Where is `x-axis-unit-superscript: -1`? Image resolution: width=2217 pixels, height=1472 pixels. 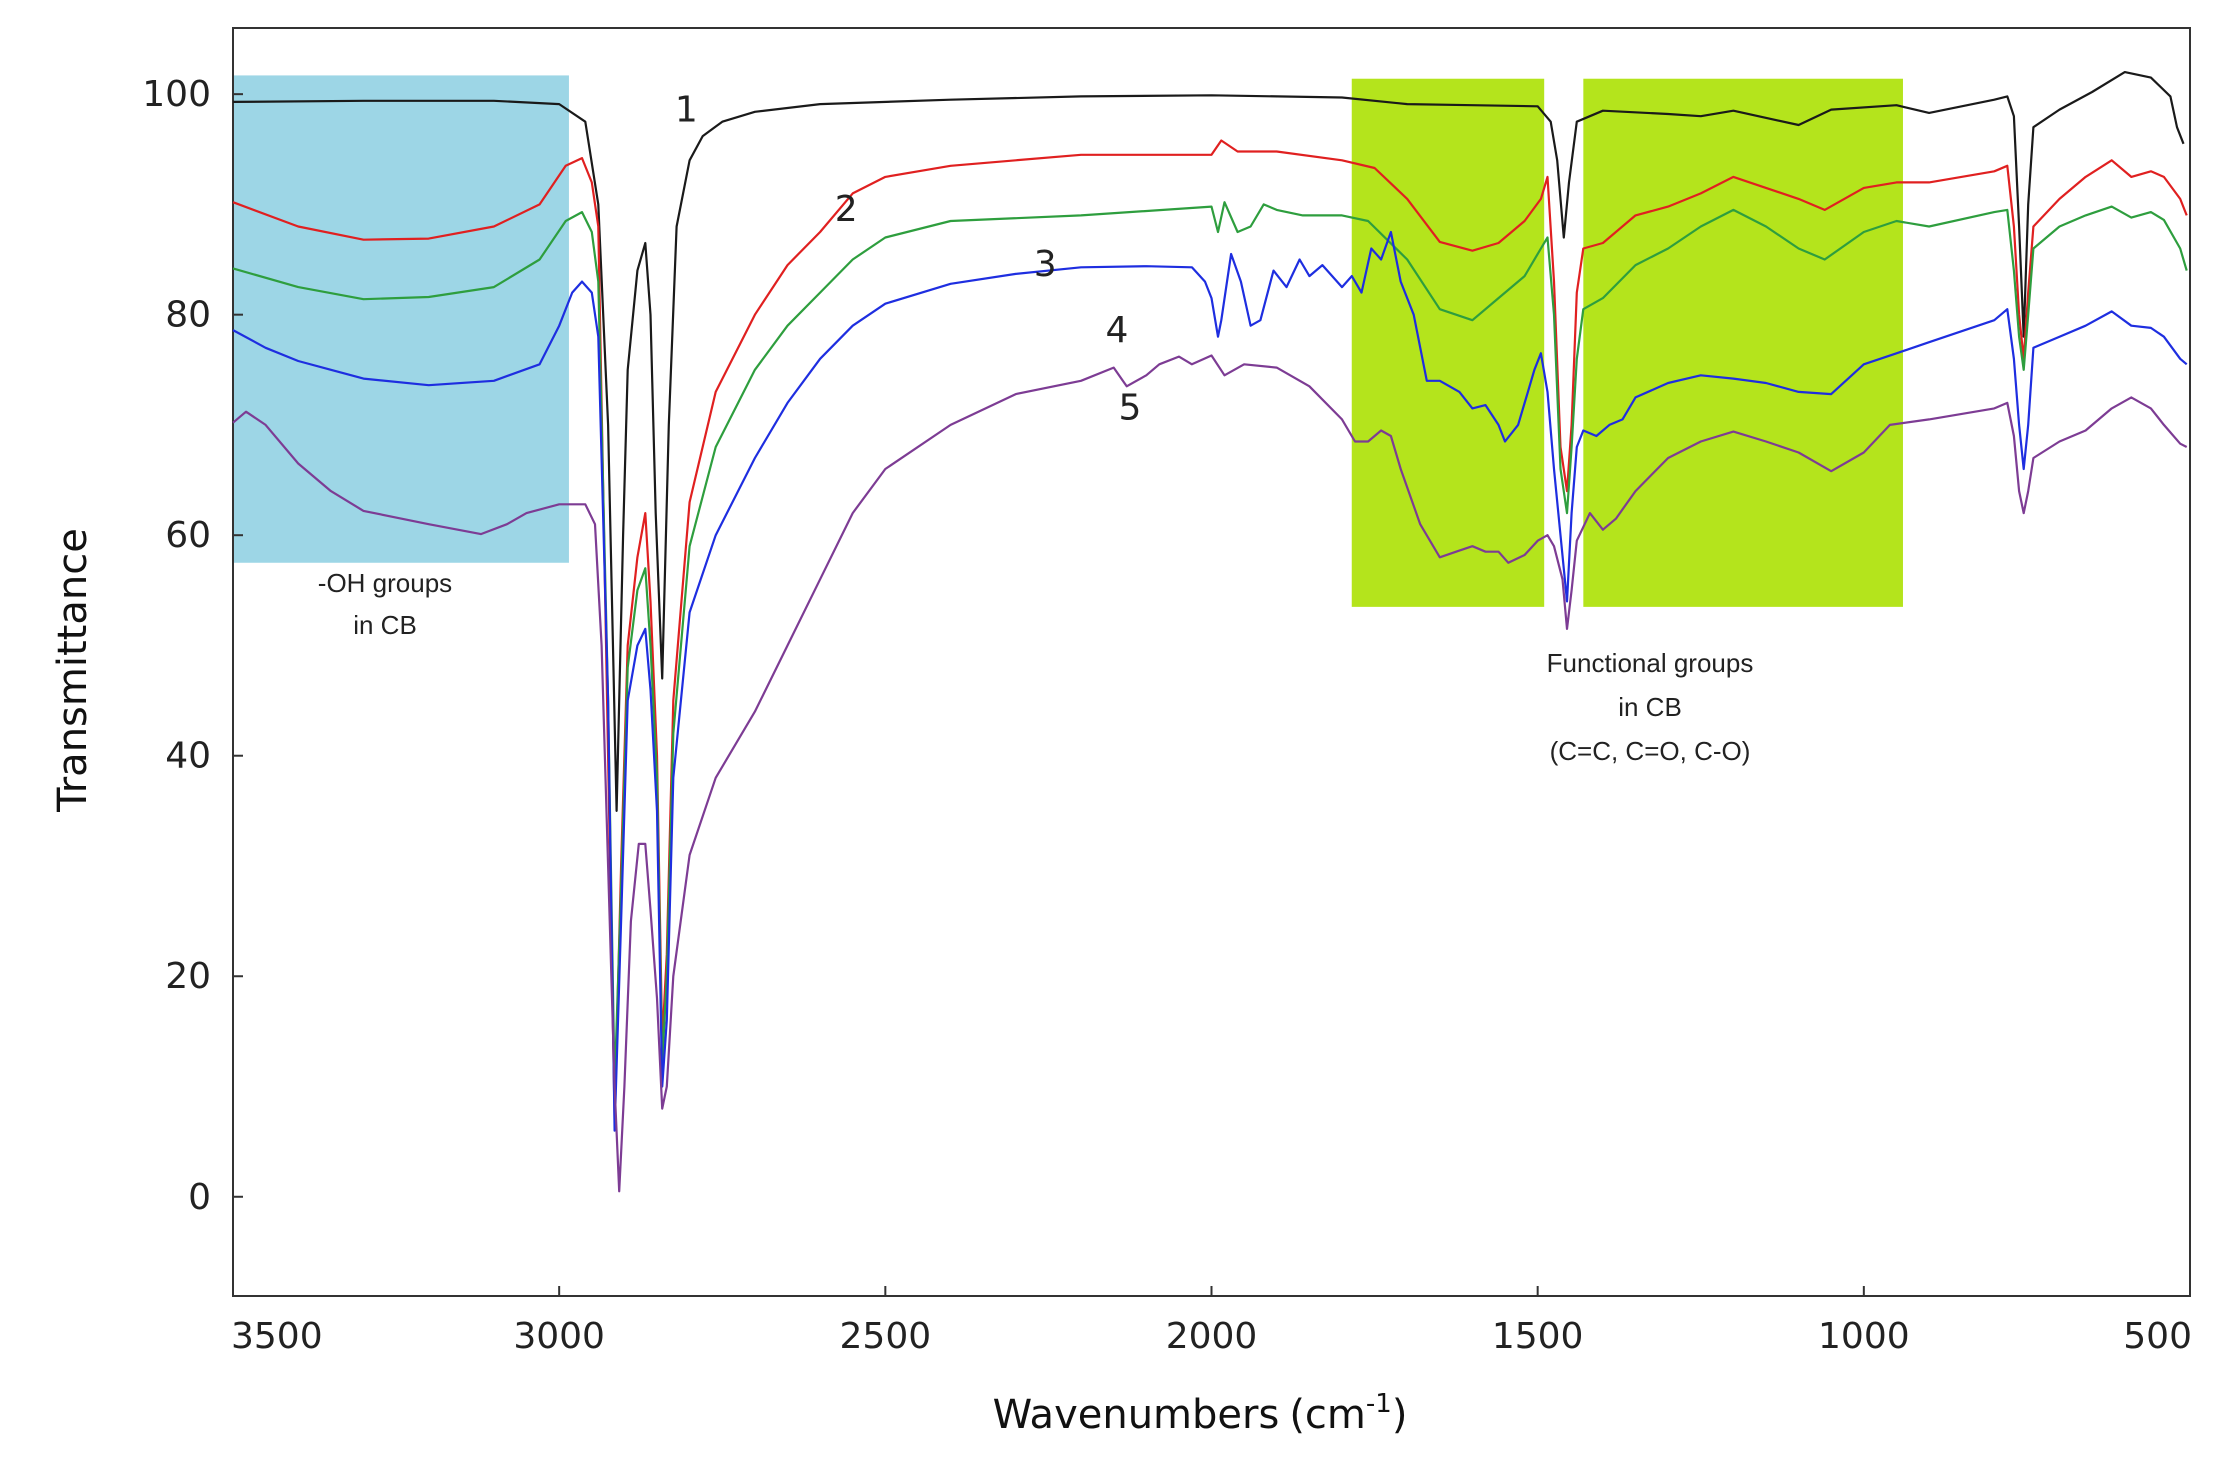
x-axis-unit-superscript: -1 is located at coordinates (1379, 1404).